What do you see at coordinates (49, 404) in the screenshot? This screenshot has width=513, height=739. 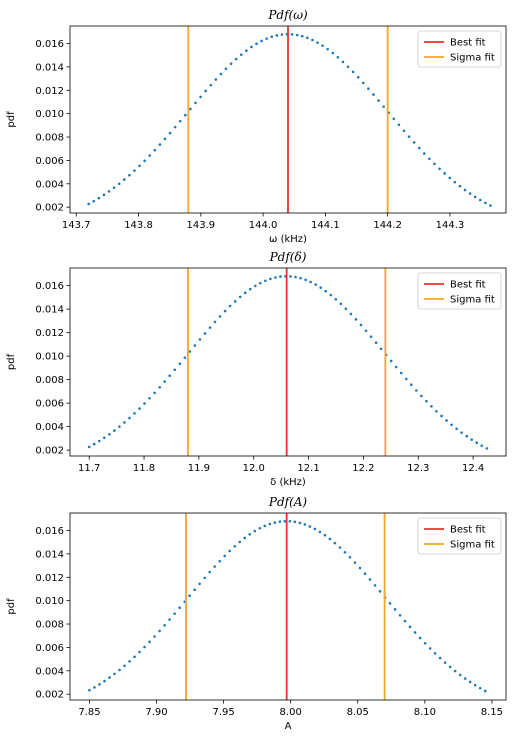 I see `y-tick-label: 0.006` at bounding box center [49, 404].